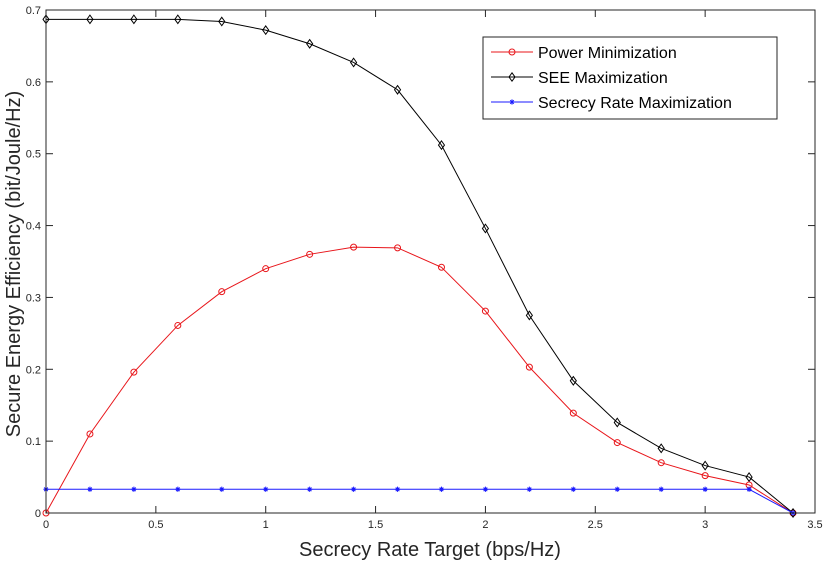  I want to click on y-tick-label: 0.4, so click(33, 227).